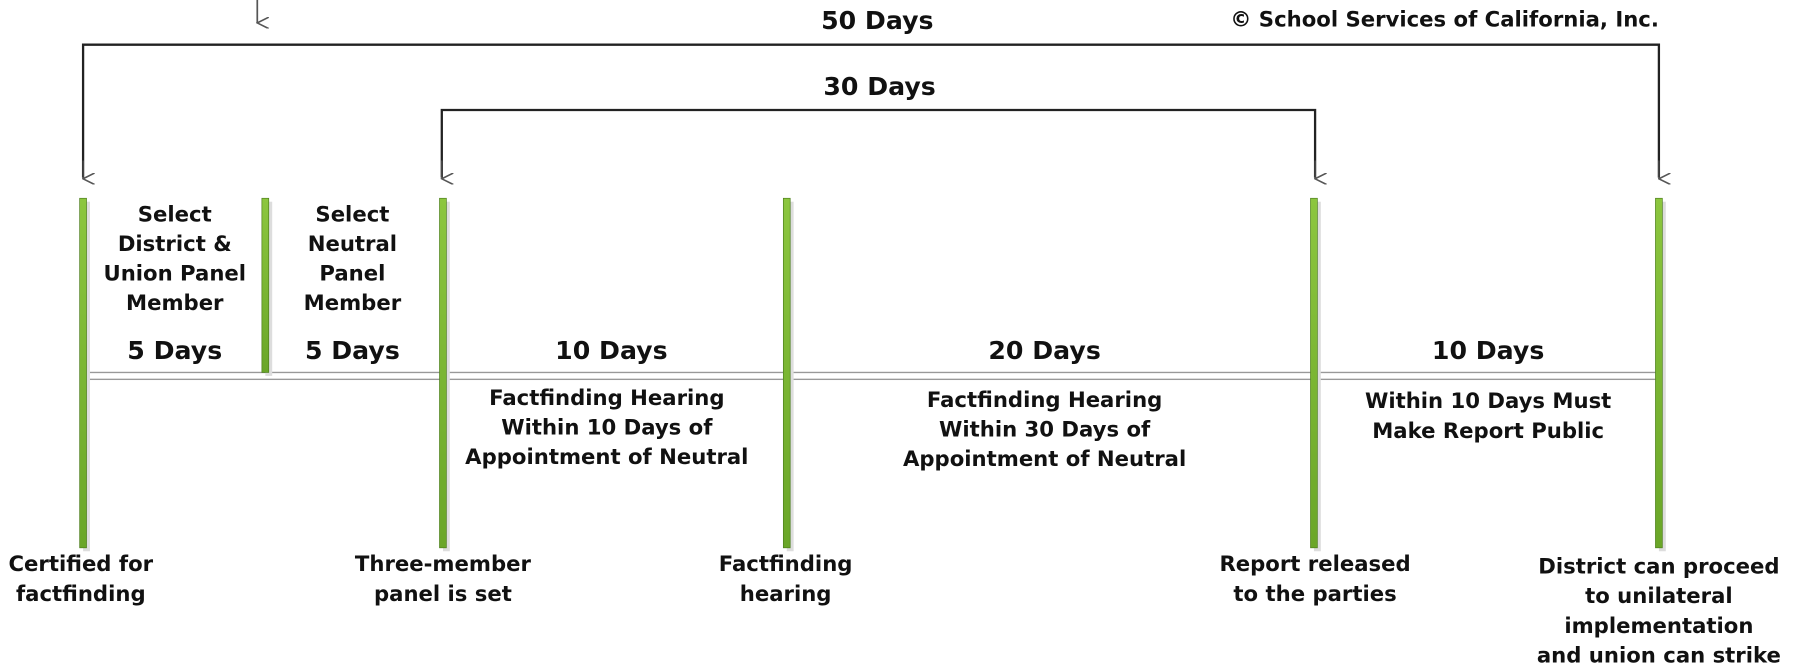 This screenshot has height=667, width=1797. Describe the element at coordinates (1044, 350) in the screenshot. I see `segment-duration: 20 Days` at that location.